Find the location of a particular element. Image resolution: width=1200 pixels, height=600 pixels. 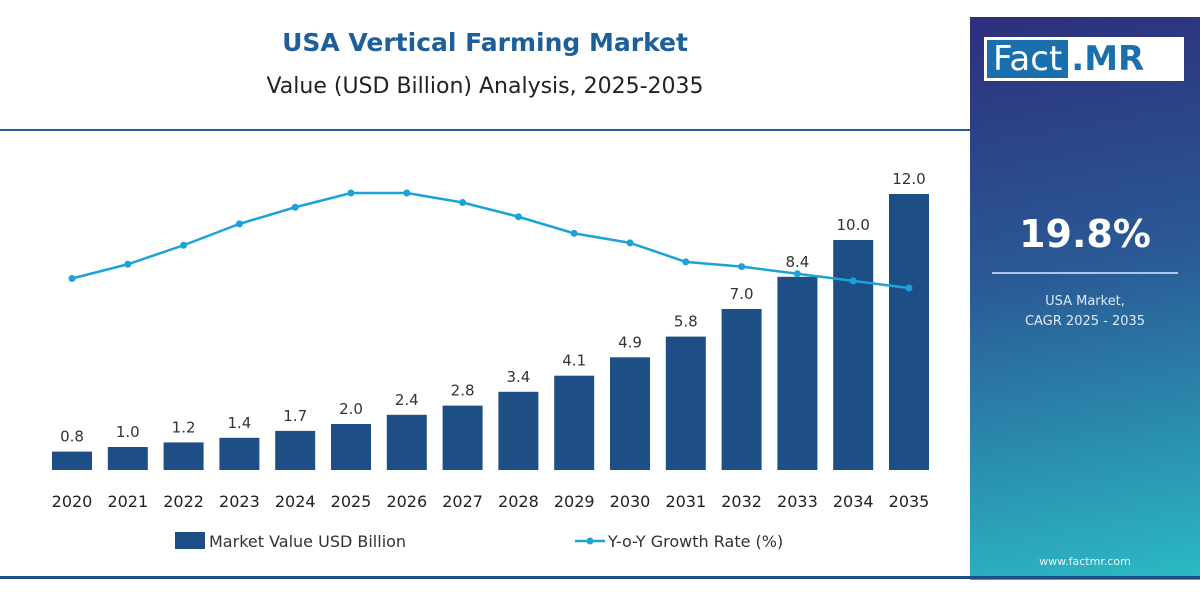

bar-value-label: 0.8 is located at coordinates (72, 437).